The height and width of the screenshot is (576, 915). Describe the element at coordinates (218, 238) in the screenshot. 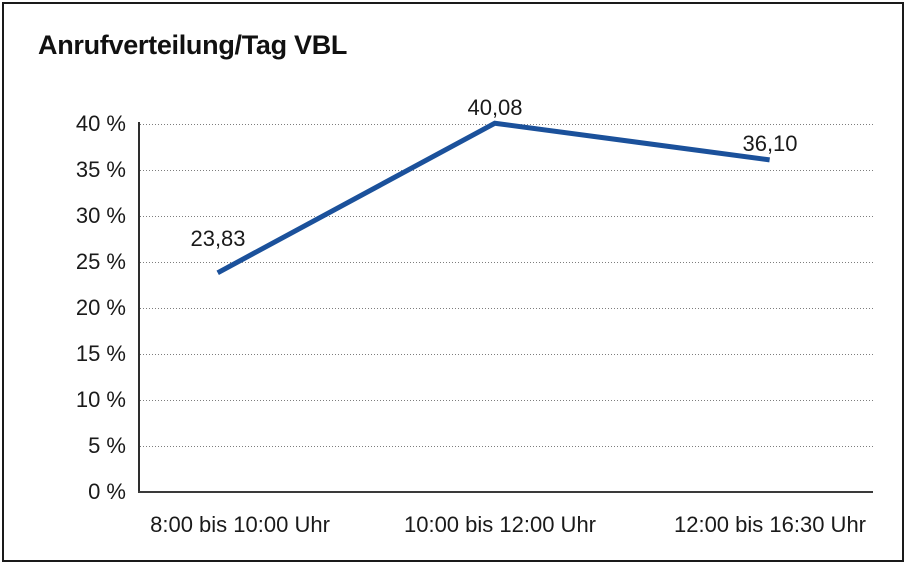

I see `data-point-label: 23,83` at that location.